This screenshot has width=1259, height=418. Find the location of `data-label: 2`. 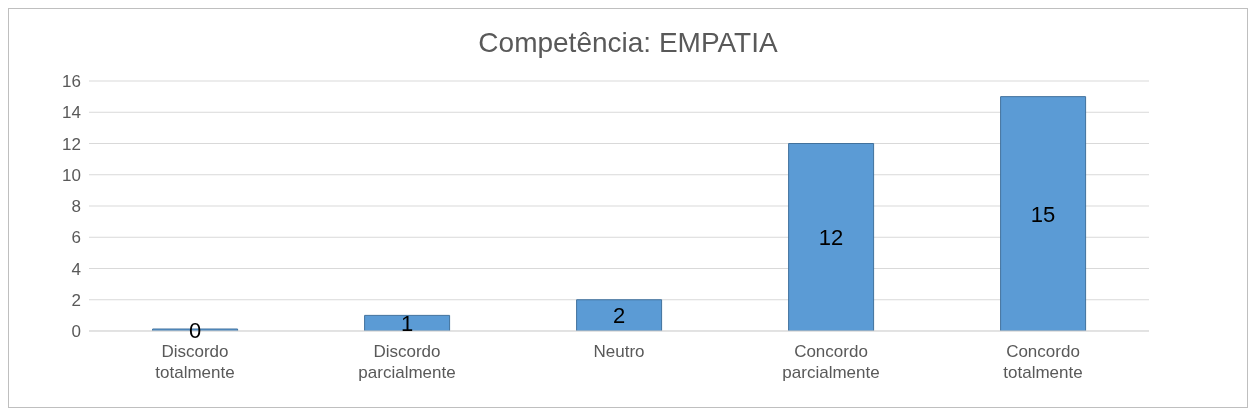

data-label: 2 is located at coordinates (619, 316).